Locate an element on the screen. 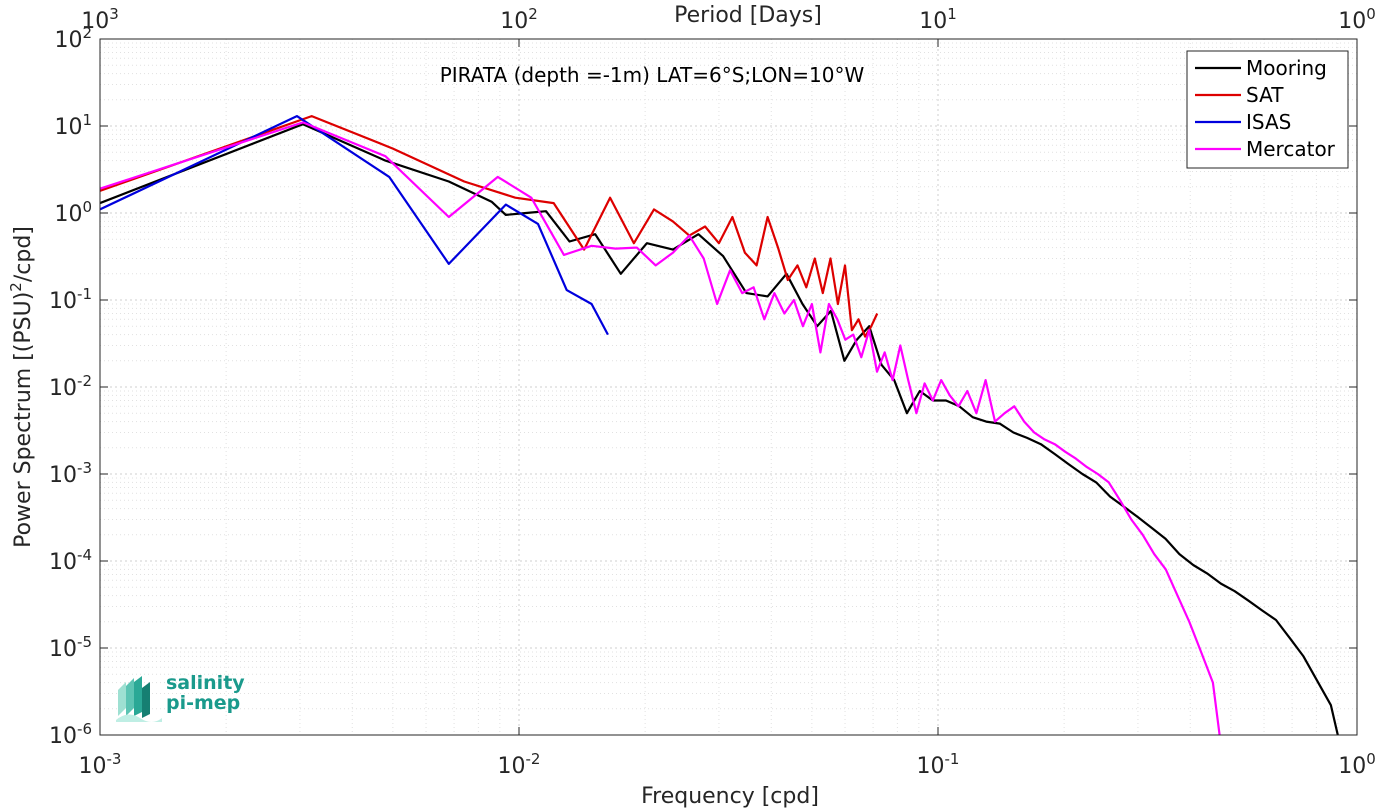 Image resolution: width=1383 pixels, height=809 pixels. top-tick-label: 10³ is located at coordinates (100, 19).